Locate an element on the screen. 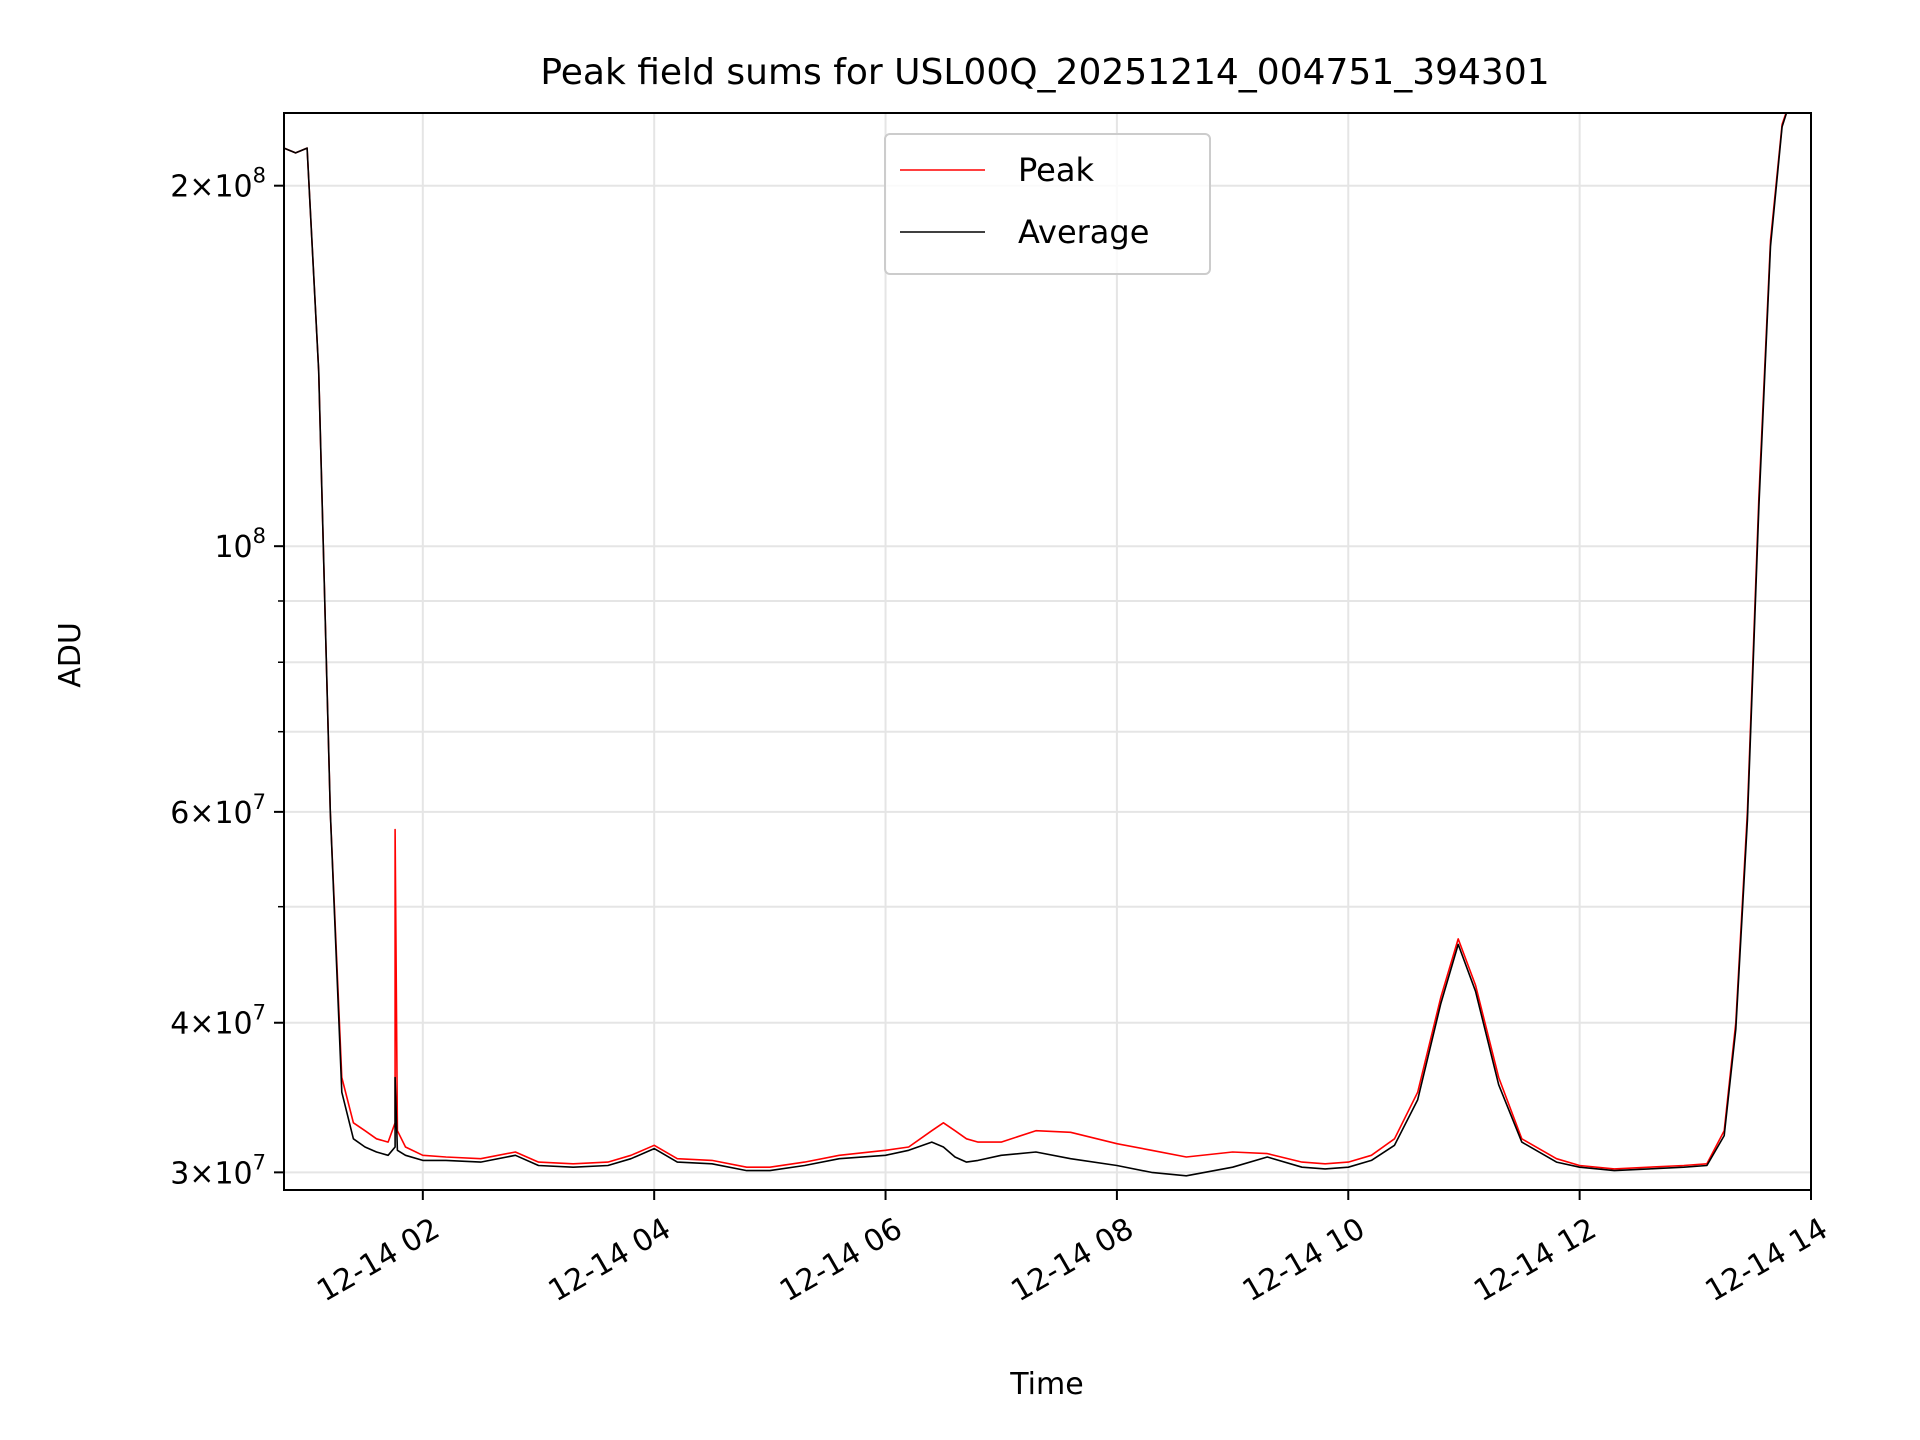  x-axis-label: Time is located at coordinates (1046, 1384).